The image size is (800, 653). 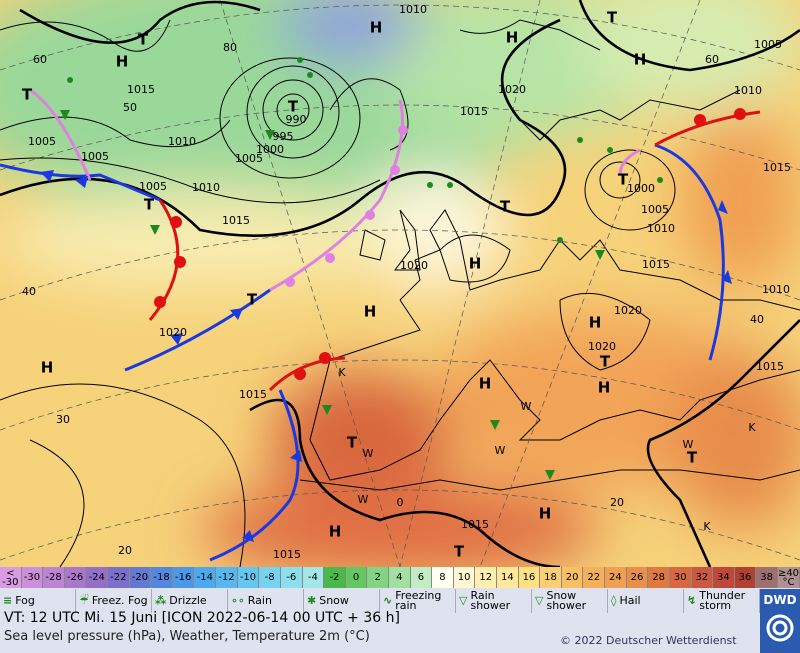 What do you see at coordinates (119, 600) in the screenshot?
I see `legend-label: Freez. Fog` at bounding box center [119, 600].